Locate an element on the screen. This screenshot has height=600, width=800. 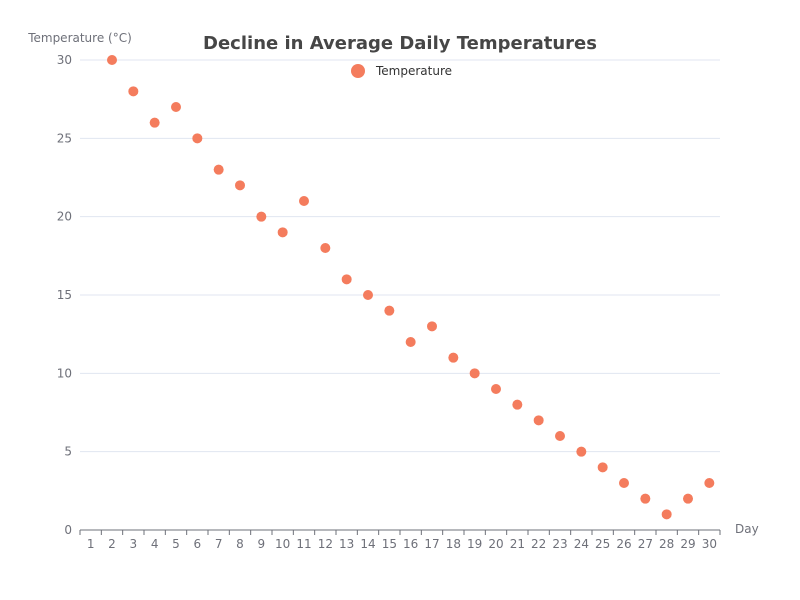
x-tick-label: 1 is located at coordinates (91, 544).